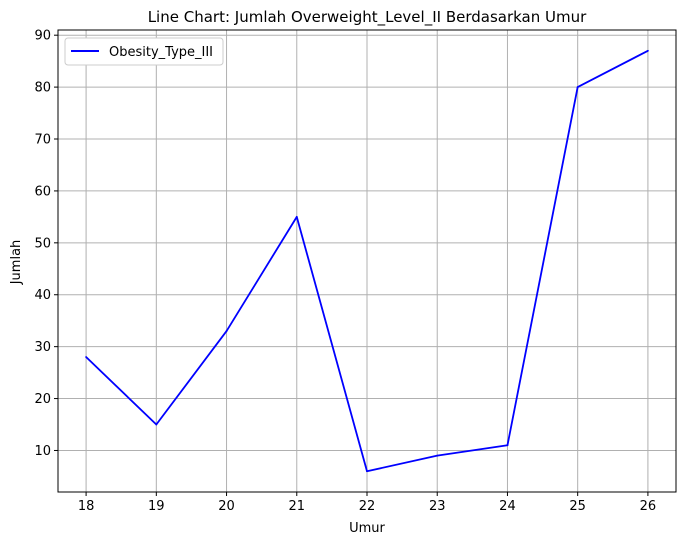 Image resolution: width=687 pixels, height=545 pixels. What do you see at coordinates (42, 36) in the screenshot?
I see `y-tick-label: 90` at bounding box center [42, 36].